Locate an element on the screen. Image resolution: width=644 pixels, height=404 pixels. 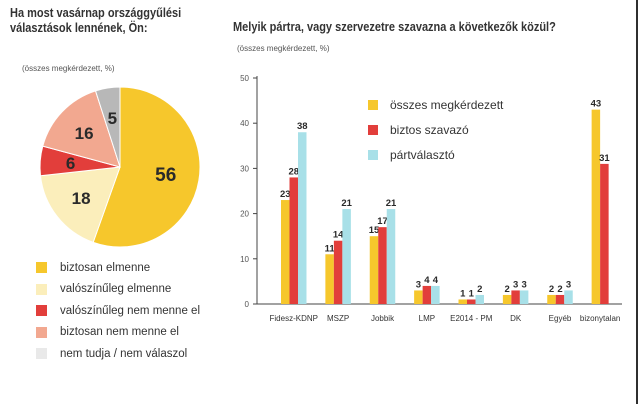
x-category-label: Egyéb is located at coordinates (560, 318).